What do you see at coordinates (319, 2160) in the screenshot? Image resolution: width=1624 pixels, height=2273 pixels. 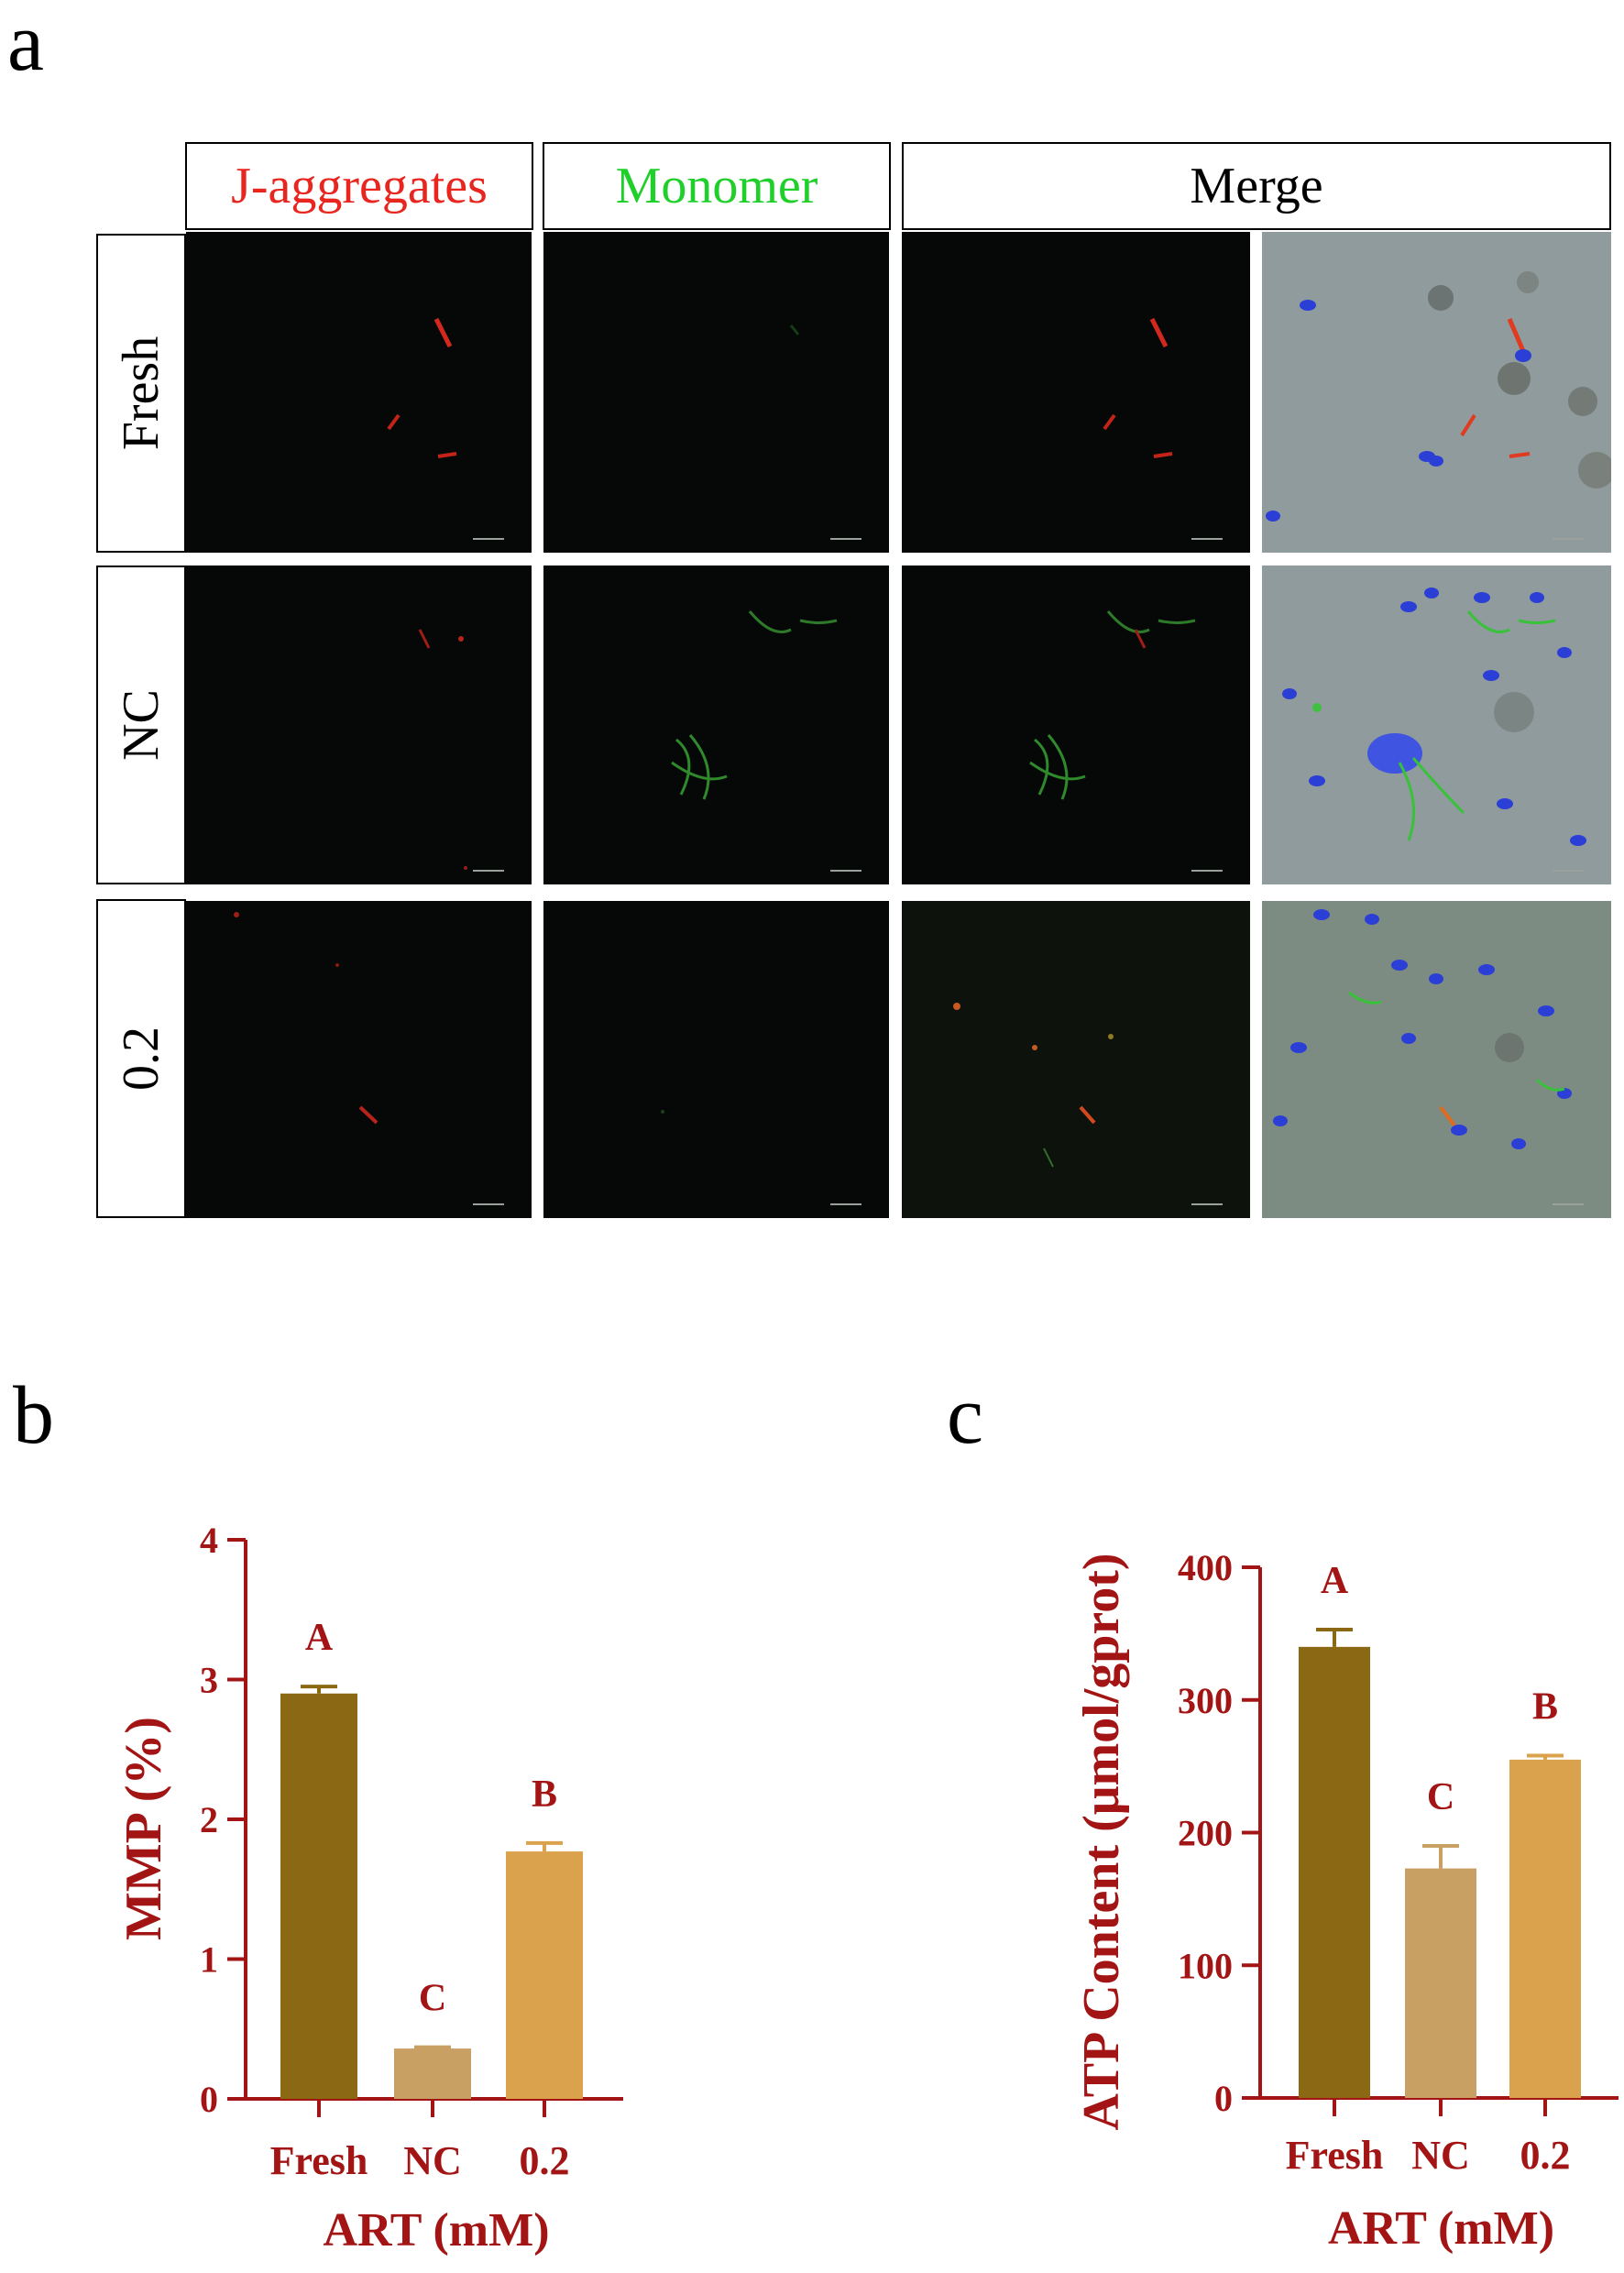 I see `chart-b-category-label-0: Fresh` at bounding box center [319, 2160].